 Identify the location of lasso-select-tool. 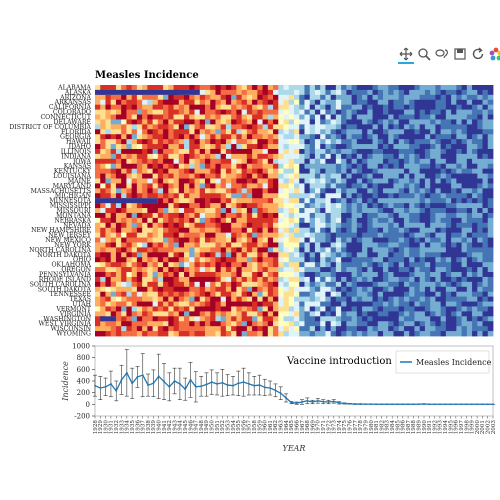
(442, 54).